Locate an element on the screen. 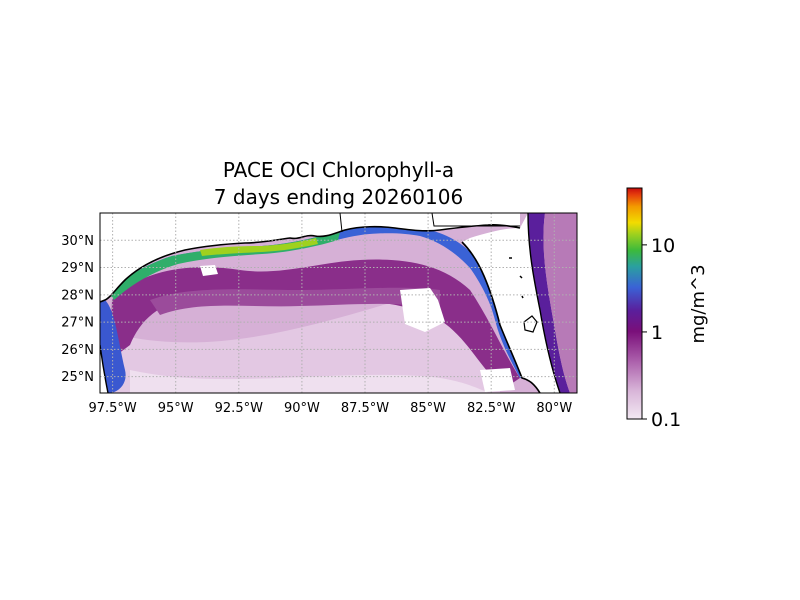 The width and height of the screenshot is (800, 600). ocean-low-chlorophyll is located at coordinates (300, 345).